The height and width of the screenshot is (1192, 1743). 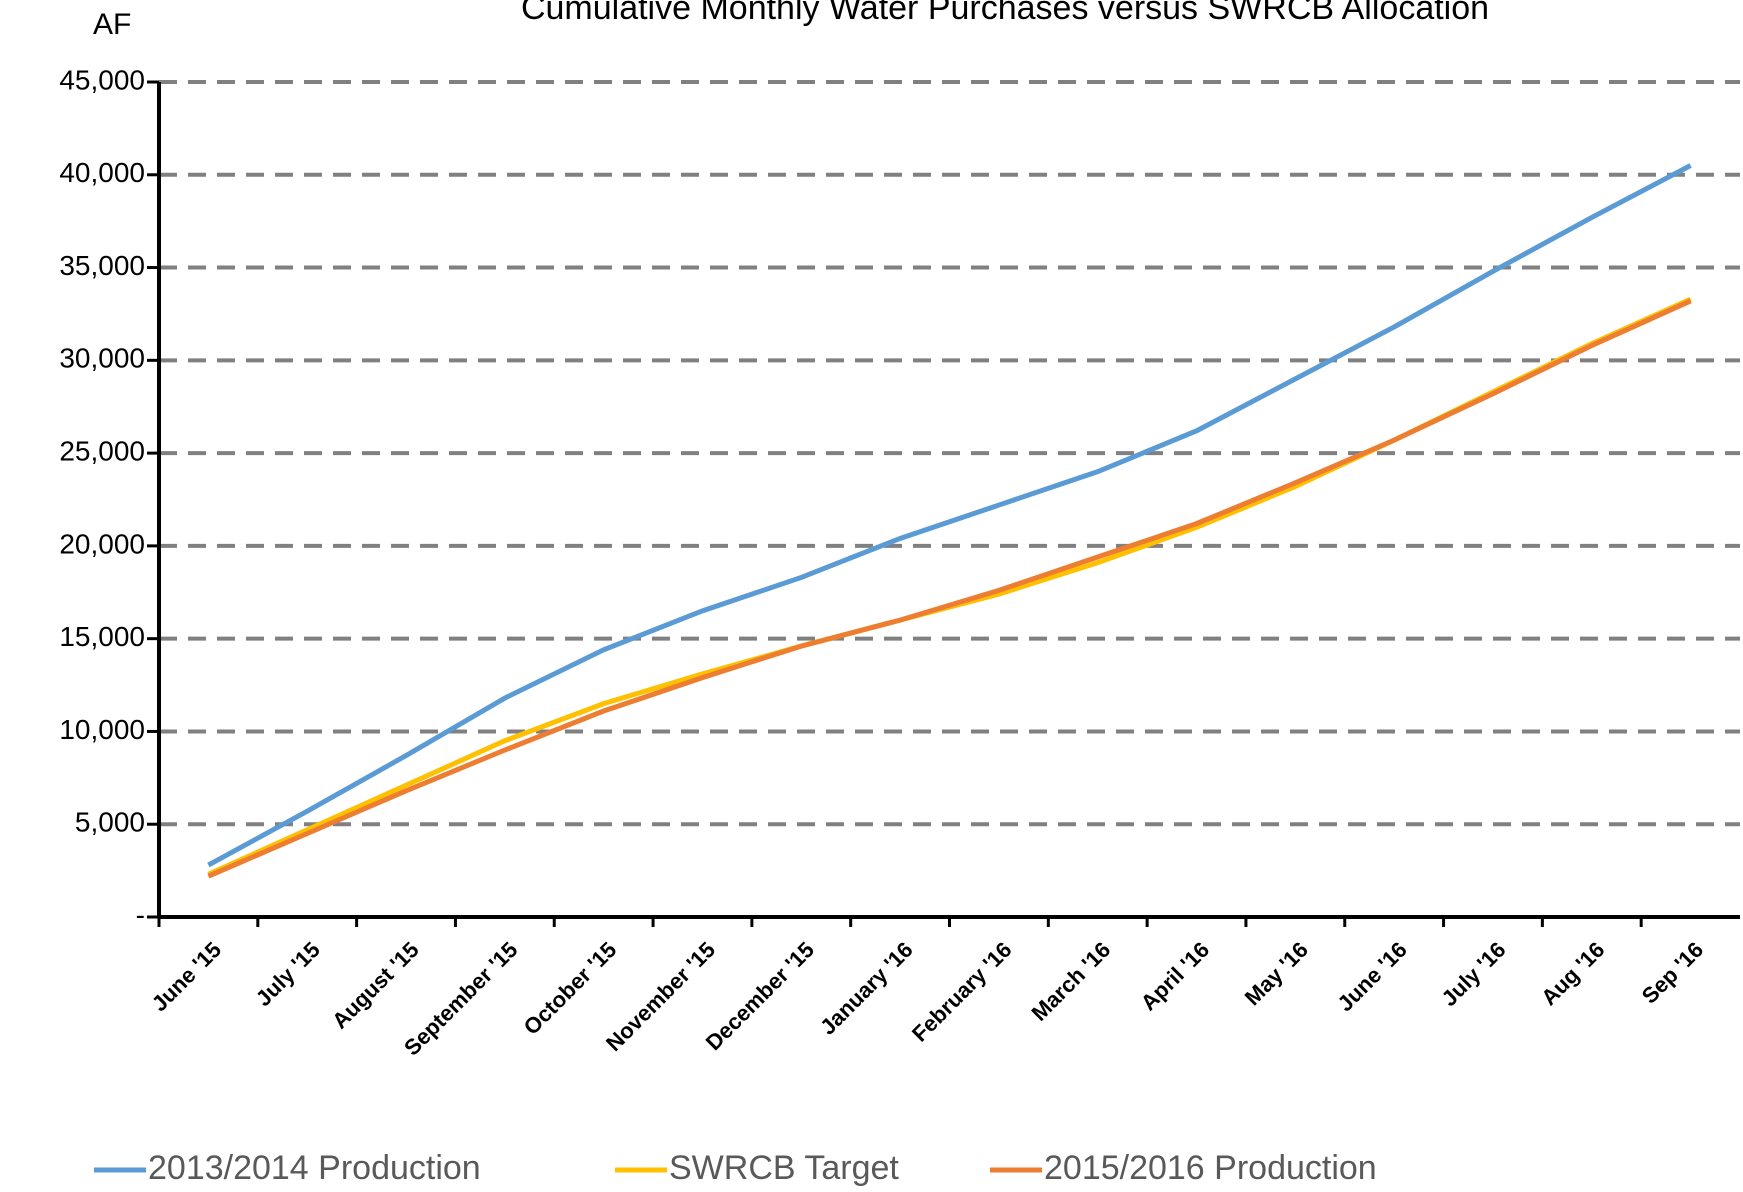 I want to click on legend-label: SWRCB Target, so click(x=784, y=1168).